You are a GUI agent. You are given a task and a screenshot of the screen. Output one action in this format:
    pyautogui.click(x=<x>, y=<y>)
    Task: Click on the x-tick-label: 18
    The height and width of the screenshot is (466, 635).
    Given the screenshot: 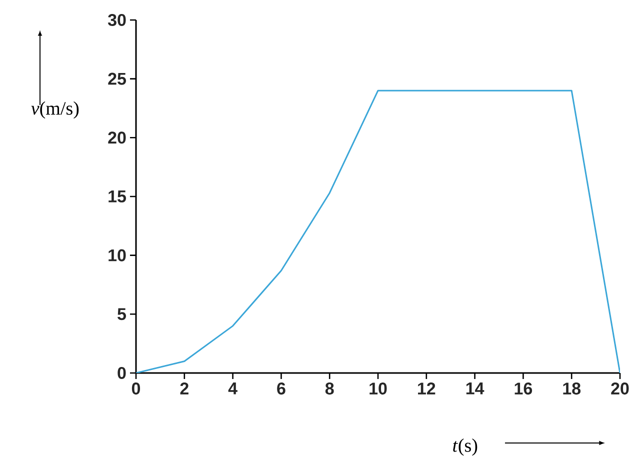 What is the action you would take?
    pyautogui.click(x=572, y=388)
    